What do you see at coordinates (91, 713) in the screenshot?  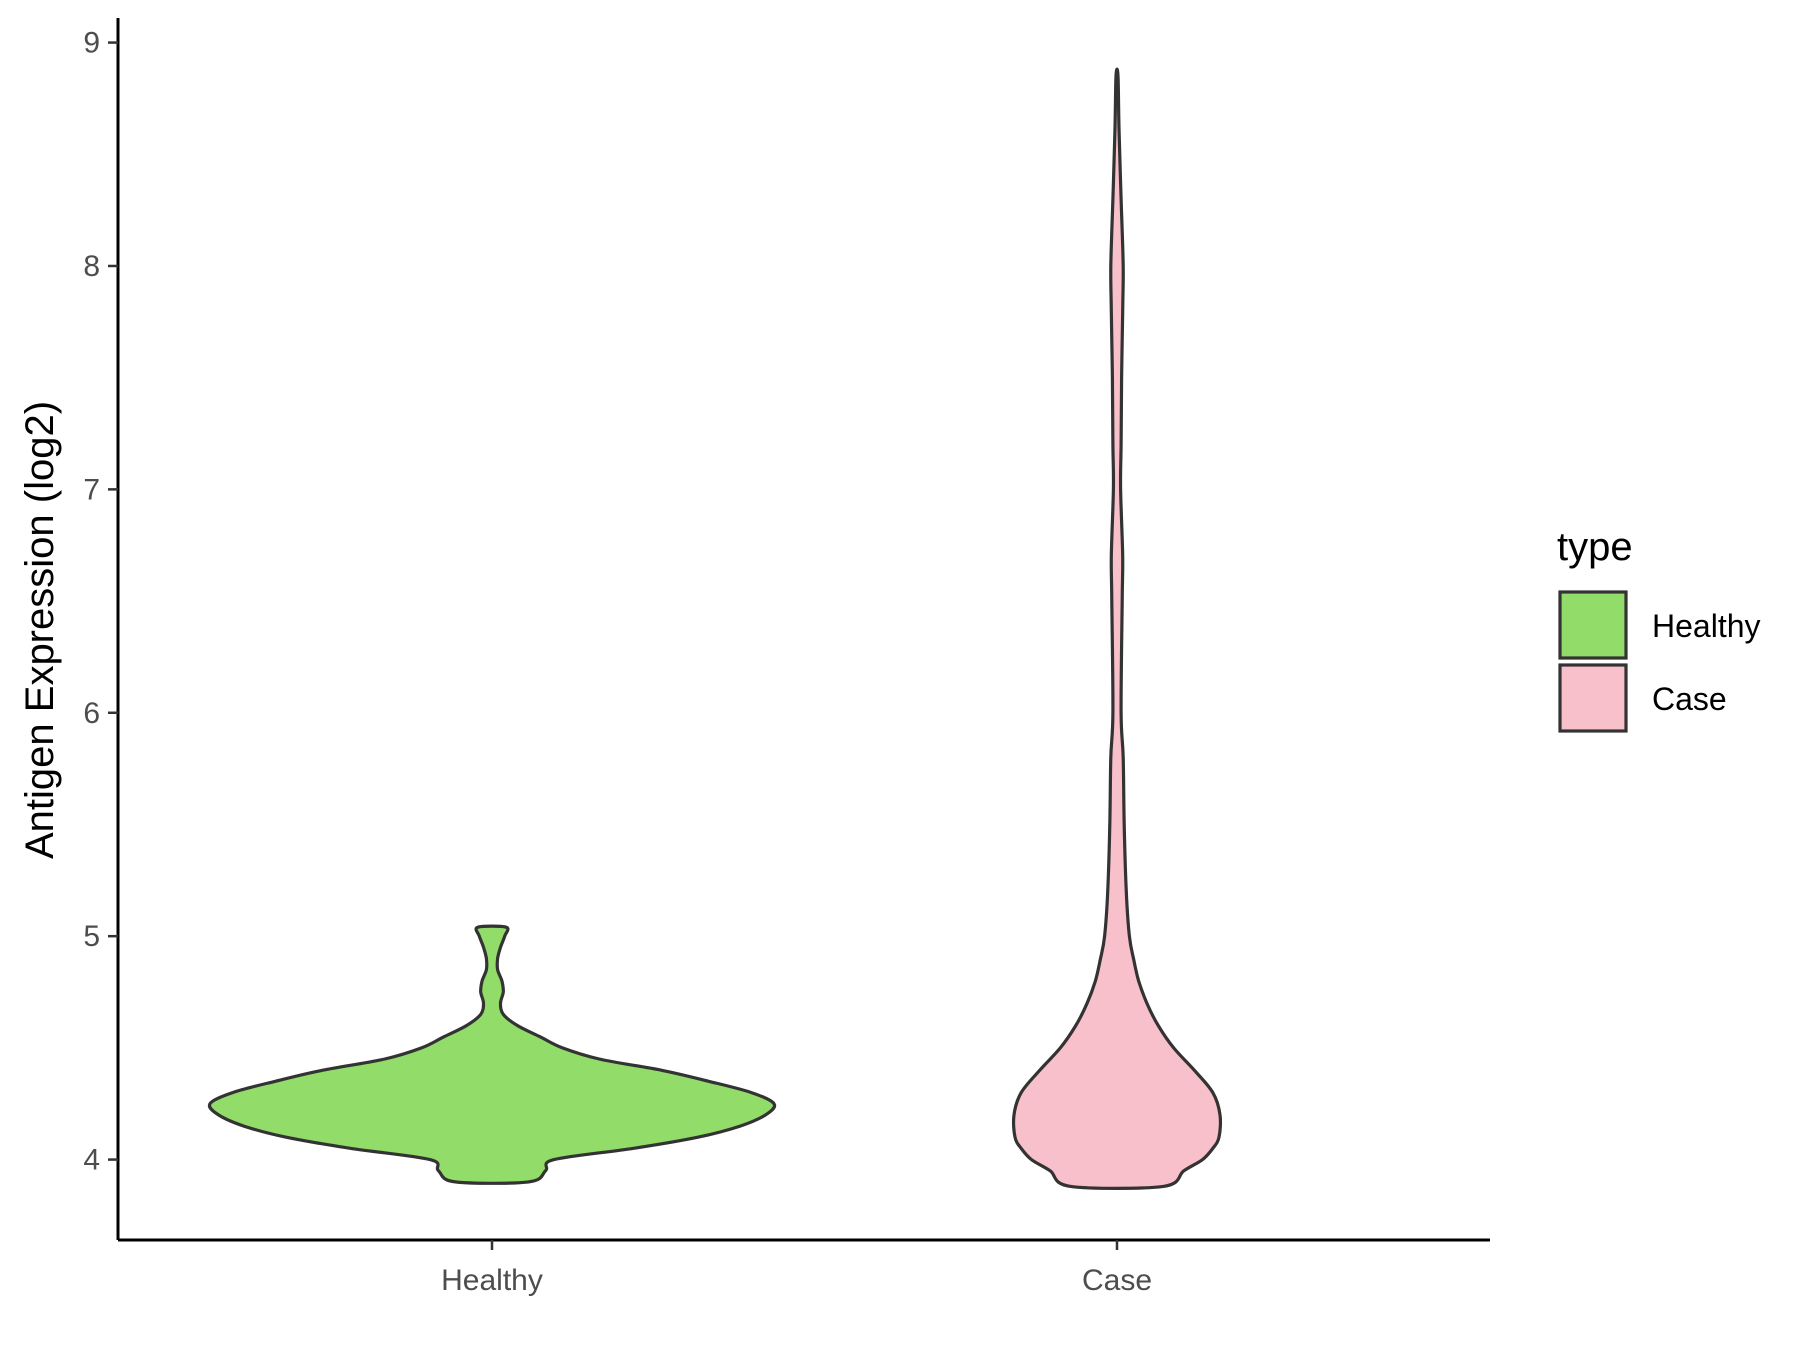 I see `y-tick-label-6: 6` at bounding box center [91, 713].